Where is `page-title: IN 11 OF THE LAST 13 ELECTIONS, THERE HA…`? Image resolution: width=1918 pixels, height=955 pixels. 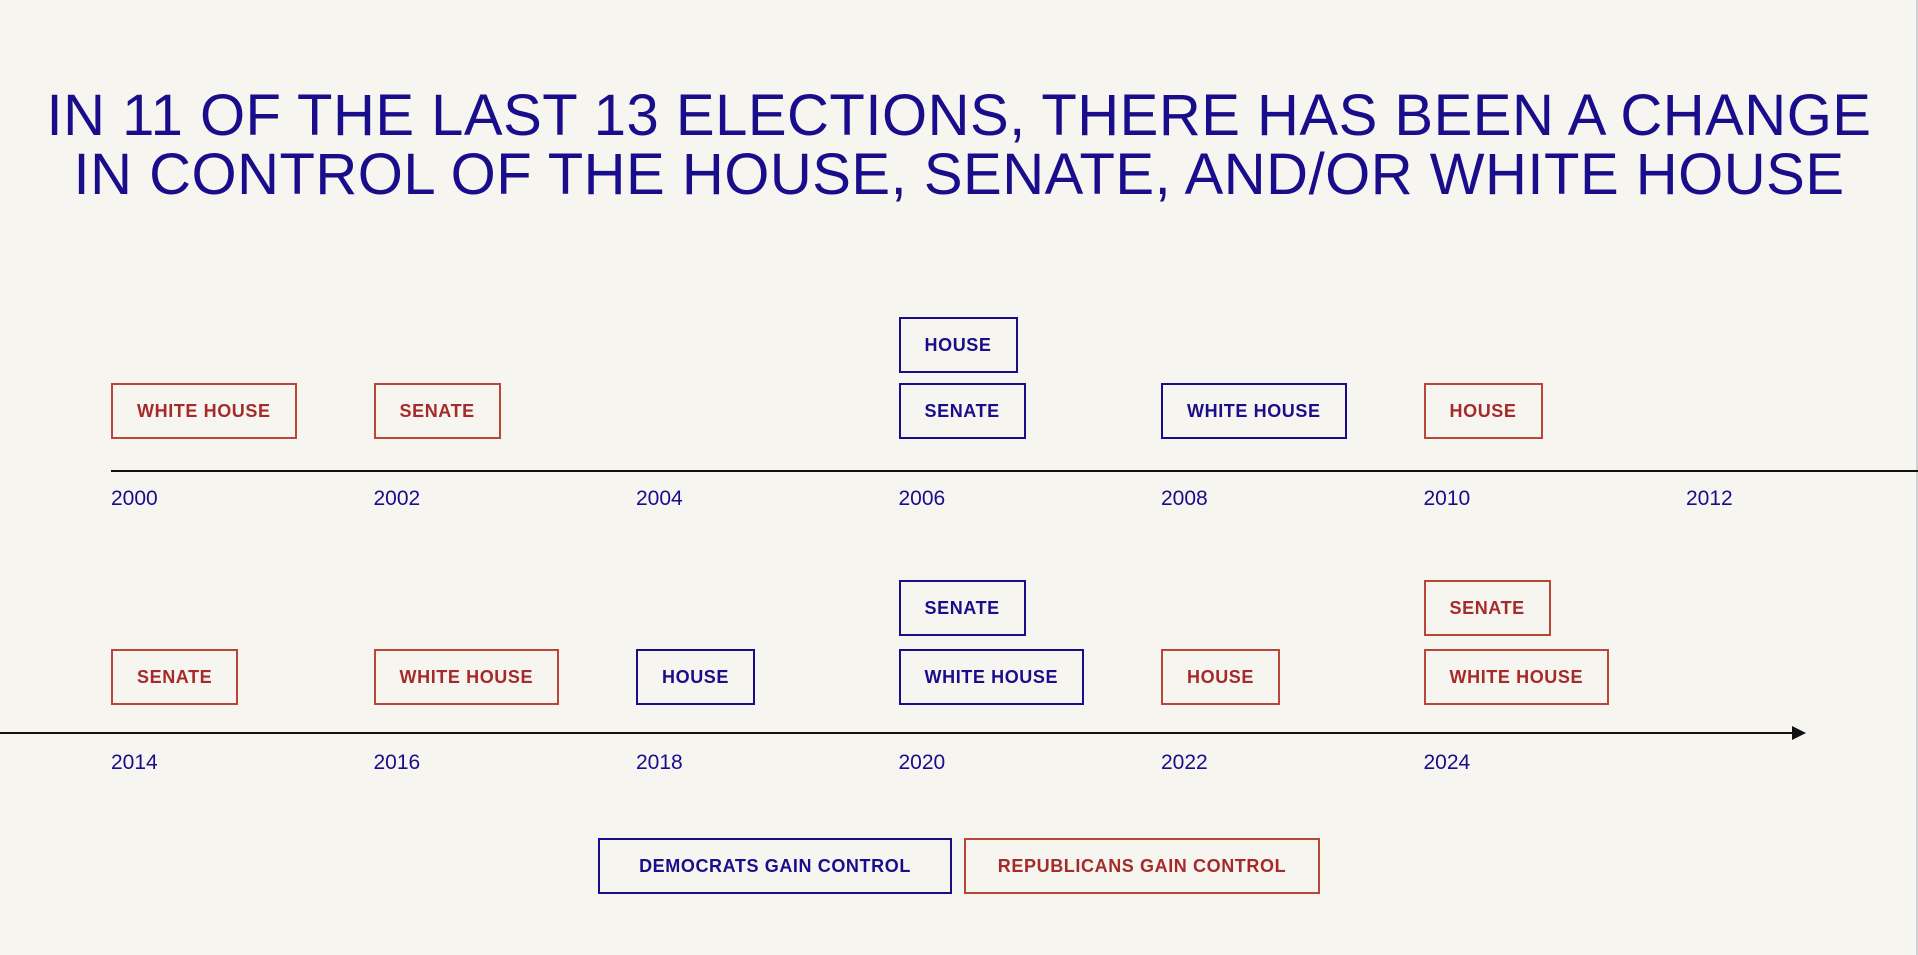
page-title: IN 11 OF THE LAST 13 ELECTIONS, THERE HA… is located at coordinates (959, 145).